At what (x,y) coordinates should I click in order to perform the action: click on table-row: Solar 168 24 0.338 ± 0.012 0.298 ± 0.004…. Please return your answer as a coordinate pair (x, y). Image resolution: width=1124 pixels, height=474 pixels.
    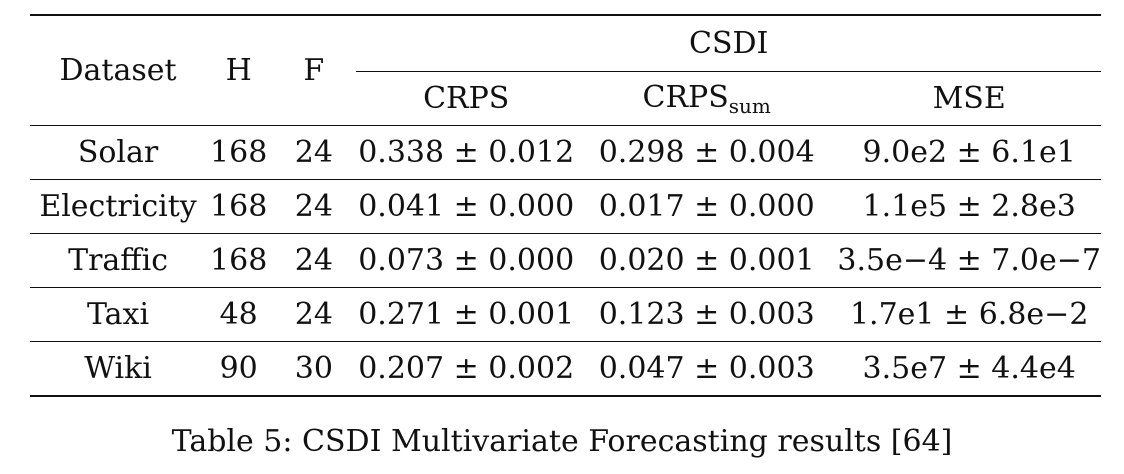
    Looking at the image, I should click on (565, 152).